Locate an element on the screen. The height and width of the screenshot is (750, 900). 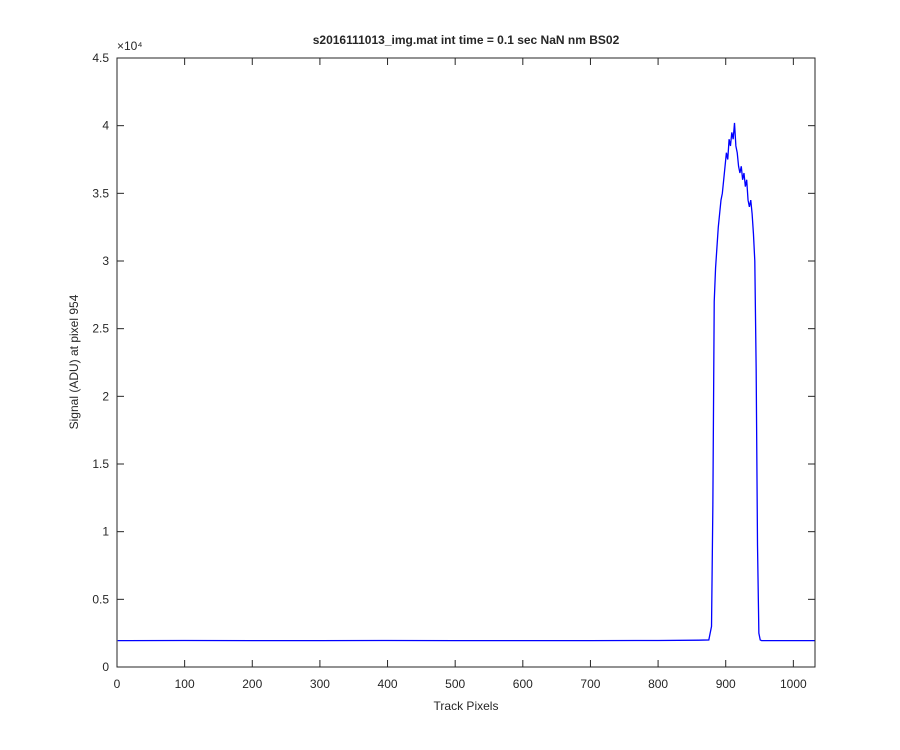
x-tick-label: 600 is located at coordinates (523, 684).